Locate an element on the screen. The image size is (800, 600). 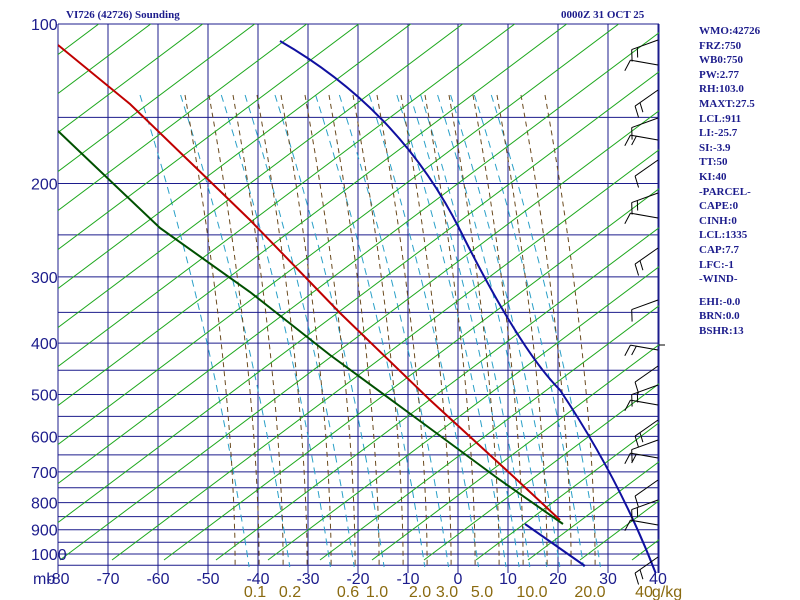
wind-barbs is located at coordinates (644, 312).